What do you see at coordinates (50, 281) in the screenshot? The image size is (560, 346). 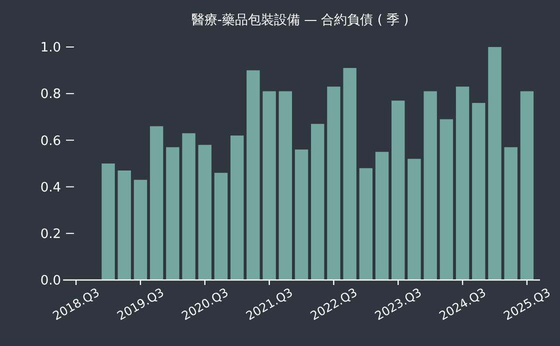 I see `y-tick-label: 0.0` at bounding box center [50, 281].